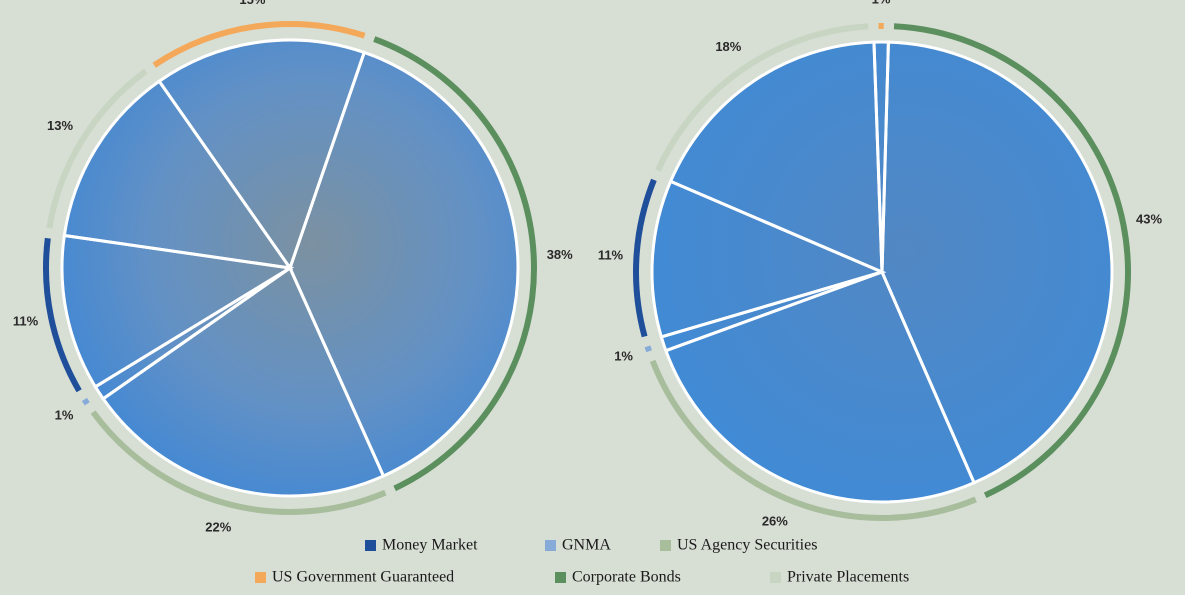 This screenshot has height=595, width=1185. Describe the element at coordinates (218, 527) in the screenshot. I see `value-label: 22%` at that location.